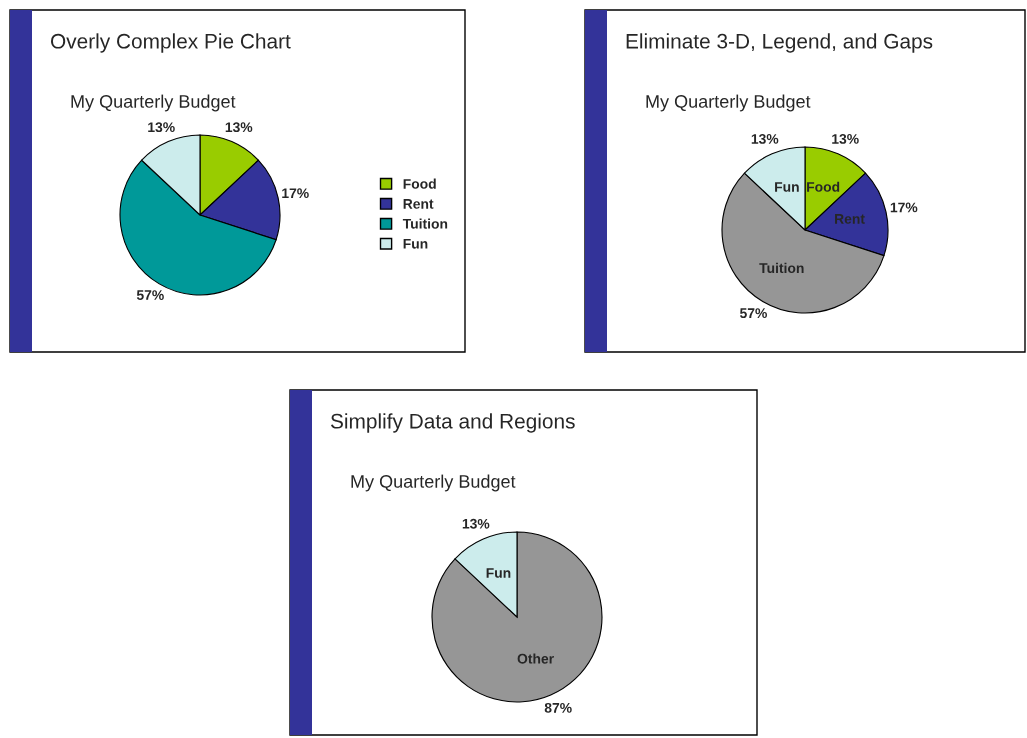 This screenshot has width=1027, height=738. Describe the element at coordinates (419, 183) in the screenshot. I see `legend-label: Food` at that location.